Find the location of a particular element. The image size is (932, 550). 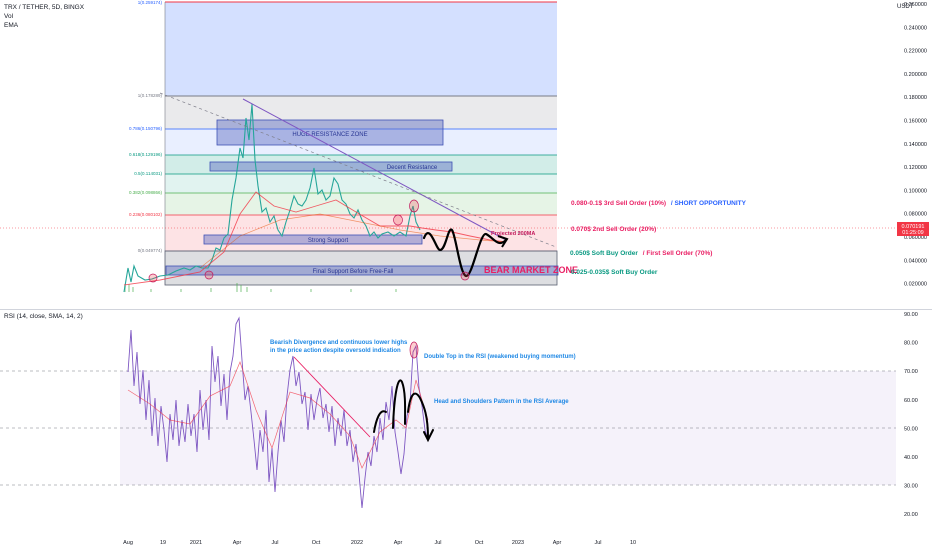

rsi-title: RSI (14, close, SMA, 14, 2) is located at coordinates (43, 316).